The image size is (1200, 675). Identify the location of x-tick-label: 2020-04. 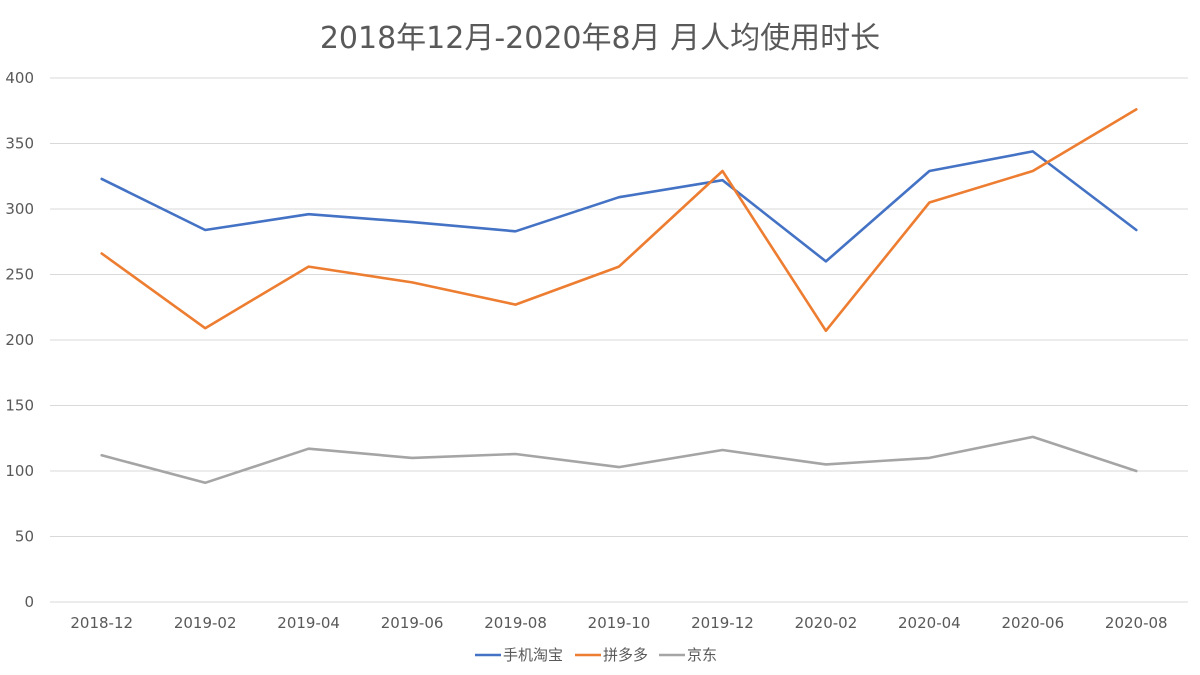
(929, 623).